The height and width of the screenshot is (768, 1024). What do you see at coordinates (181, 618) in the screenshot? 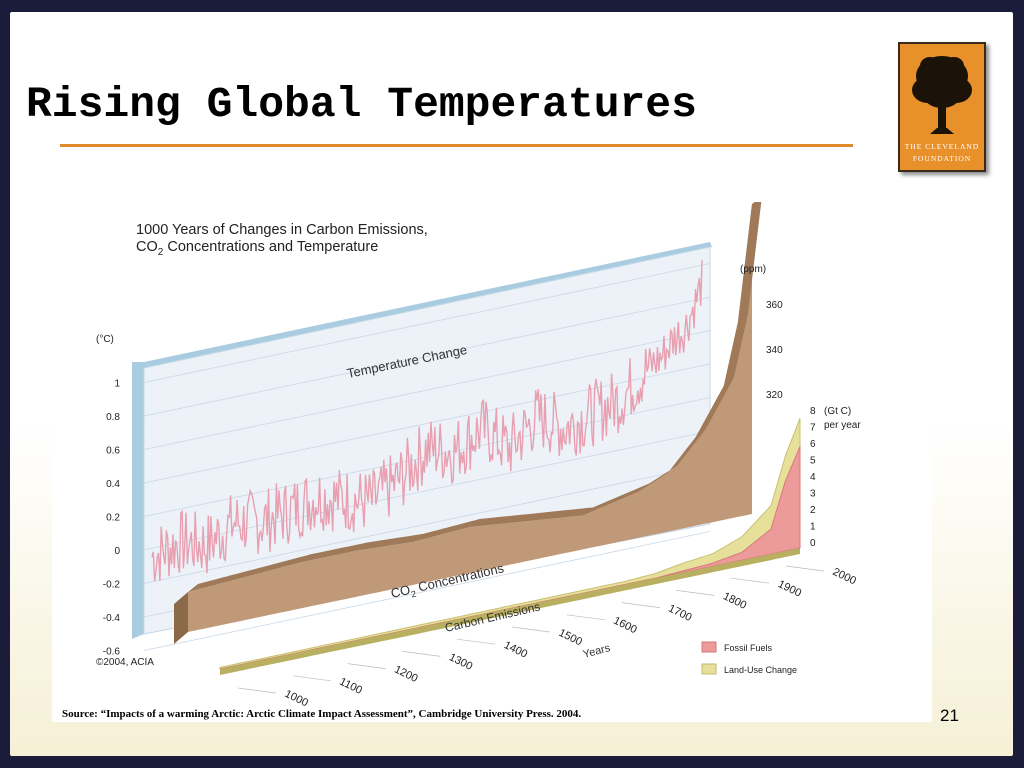
I see `co2-ribbon-side` at bounding box center [181, 618].